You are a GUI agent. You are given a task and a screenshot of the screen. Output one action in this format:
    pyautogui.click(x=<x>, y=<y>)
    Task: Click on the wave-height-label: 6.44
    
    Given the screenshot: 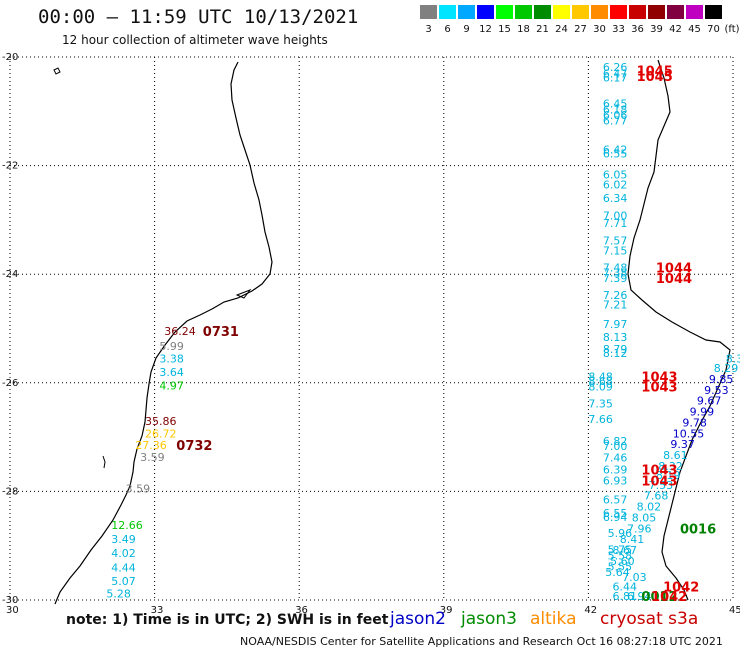 What is the action you would take?
    pyautogui.click(x=625, y=586)
    